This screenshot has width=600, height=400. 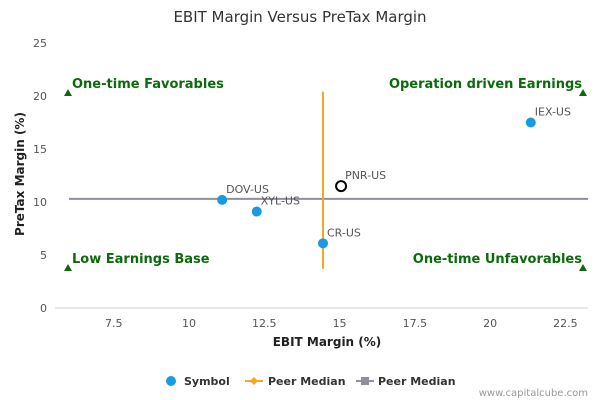 I want to click on legend-item-symbol: Symbol, so click(x=207, y=381).